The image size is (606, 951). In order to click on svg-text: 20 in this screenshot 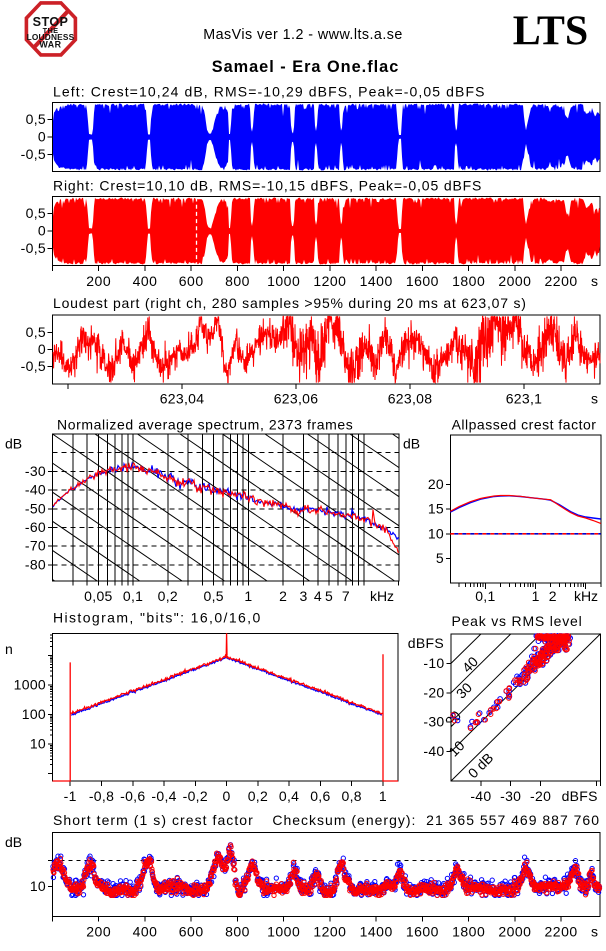, I will do `click(436, 484)`.